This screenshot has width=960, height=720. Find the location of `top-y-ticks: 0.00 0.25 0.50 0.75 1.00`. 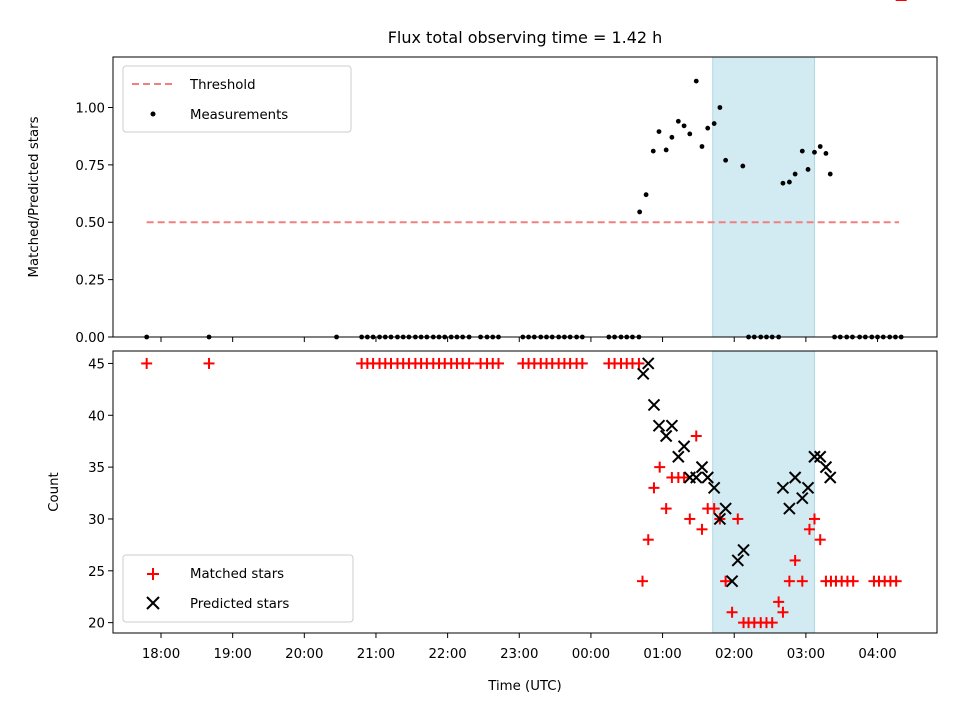

top-y-ticks: 0.00 0.25 0.50 0.75 1.00 is located at coordinates (94, 223).